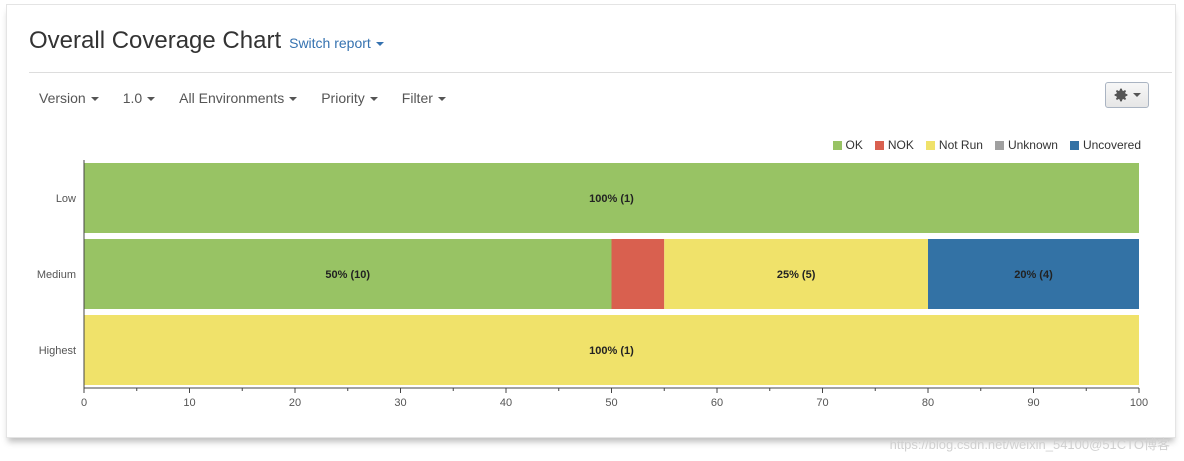 Image resolution: width=1184 pixels, height=461 pixels. What do you see at coordinates (611, 198) in the screenshot?
I see `bar-low-ok` at bounding box center [611, 198].